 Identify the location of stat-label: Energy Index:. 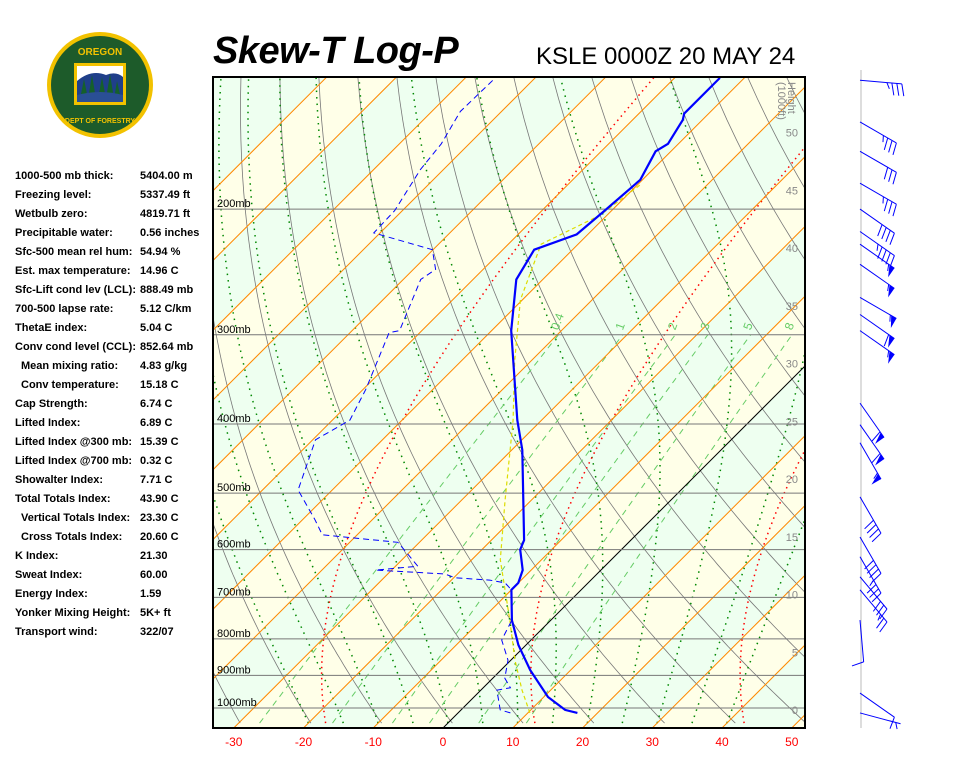
(51, 594).